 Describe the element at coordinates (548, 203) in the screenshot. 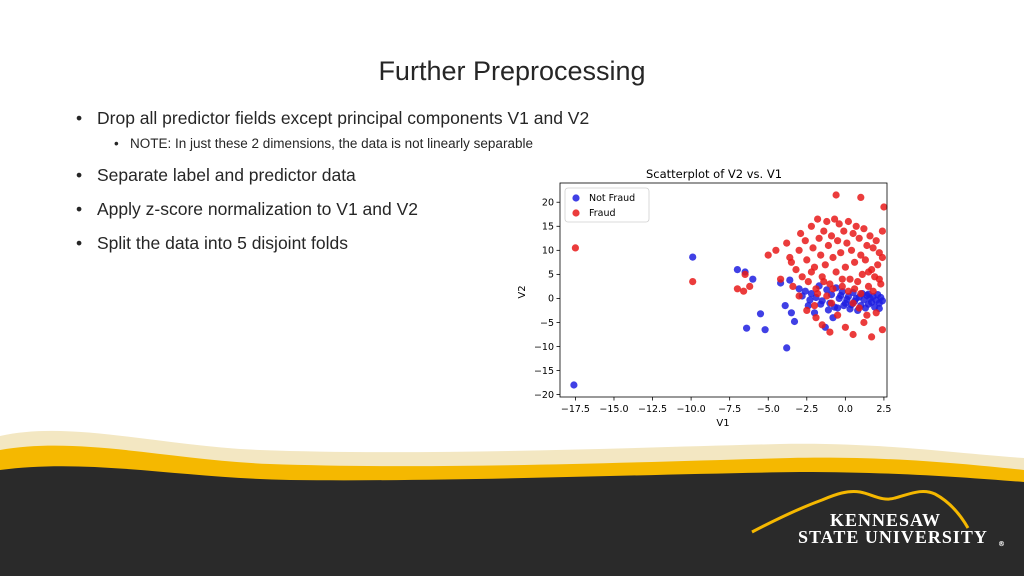

I see `y-tick-label: 20` at that location.